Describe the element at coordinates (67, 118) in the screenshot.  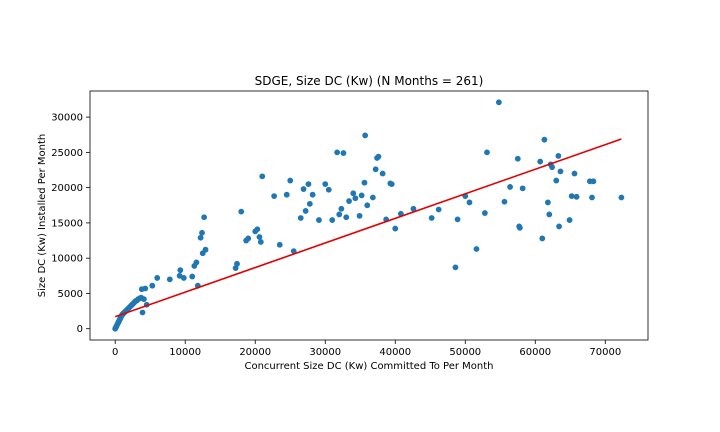
I see `y-tick-label: 30000` at that location.